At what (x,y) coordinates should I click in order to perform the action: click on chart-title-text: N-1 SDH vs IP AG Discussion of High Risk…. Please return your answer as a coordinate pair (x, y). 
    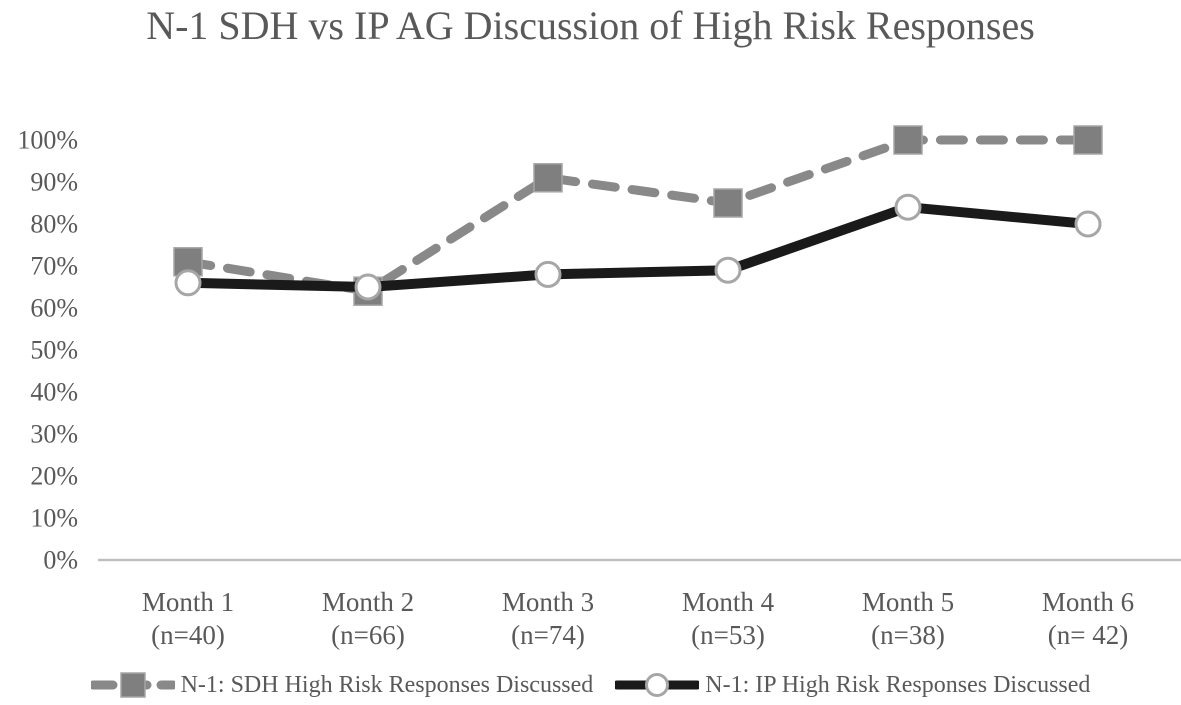
    Looking at the image, I should click on (590, 25).